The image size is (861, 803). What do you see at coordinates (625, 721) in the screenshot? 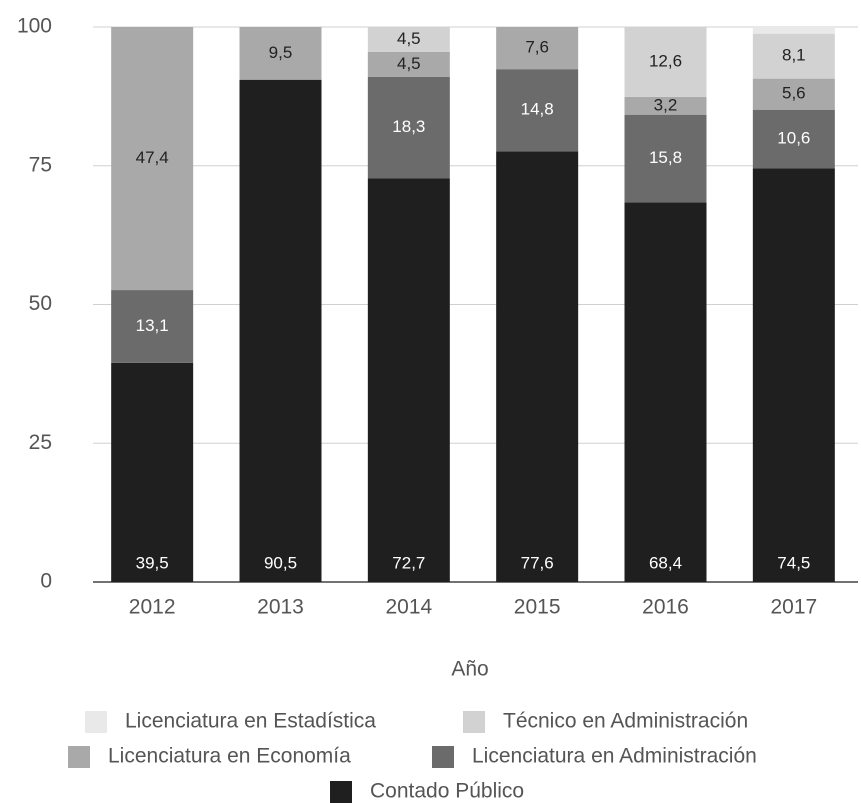
I see `legend-label: Técnico en Administración` at bounding box center [625, 721].